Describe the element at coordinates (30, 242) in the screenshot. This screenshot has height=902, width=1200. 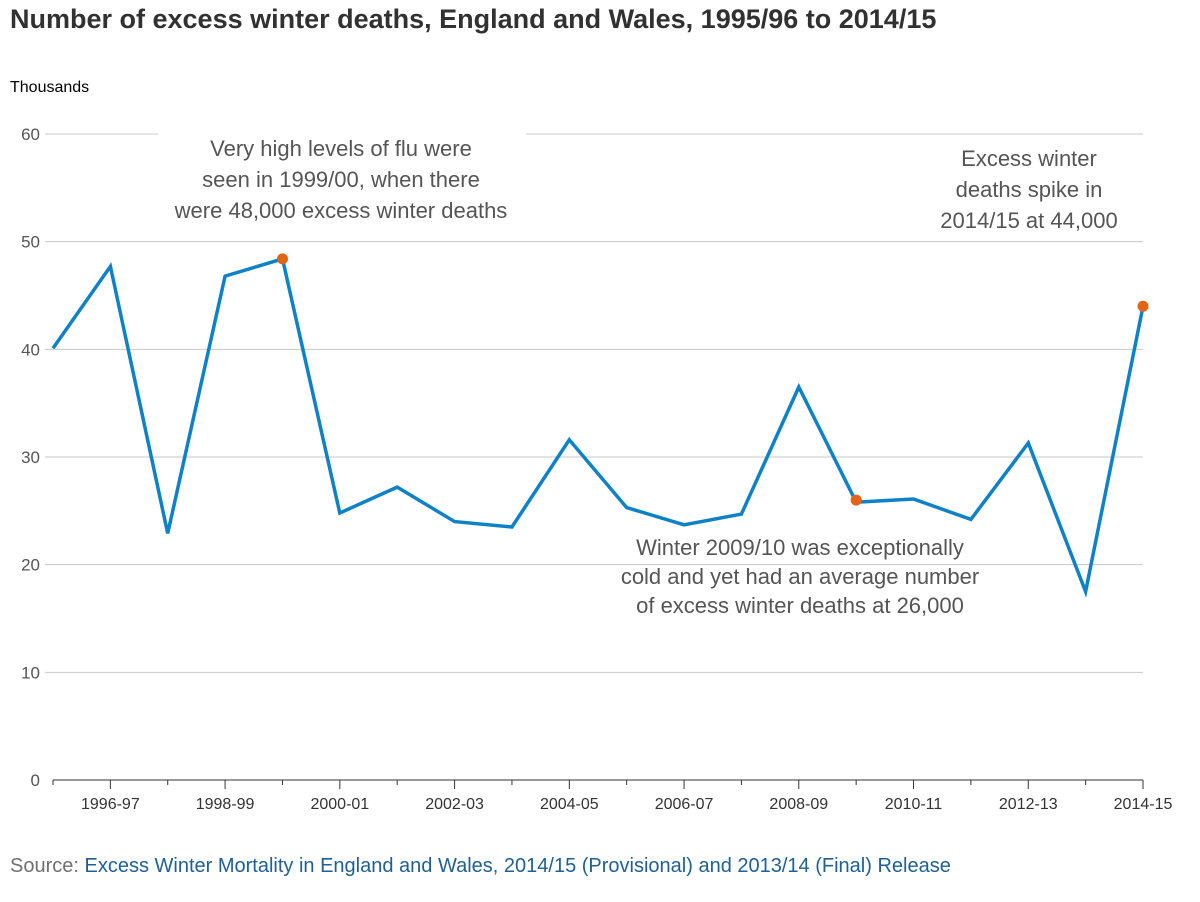
I see `y-tick-label: 50` at that location.